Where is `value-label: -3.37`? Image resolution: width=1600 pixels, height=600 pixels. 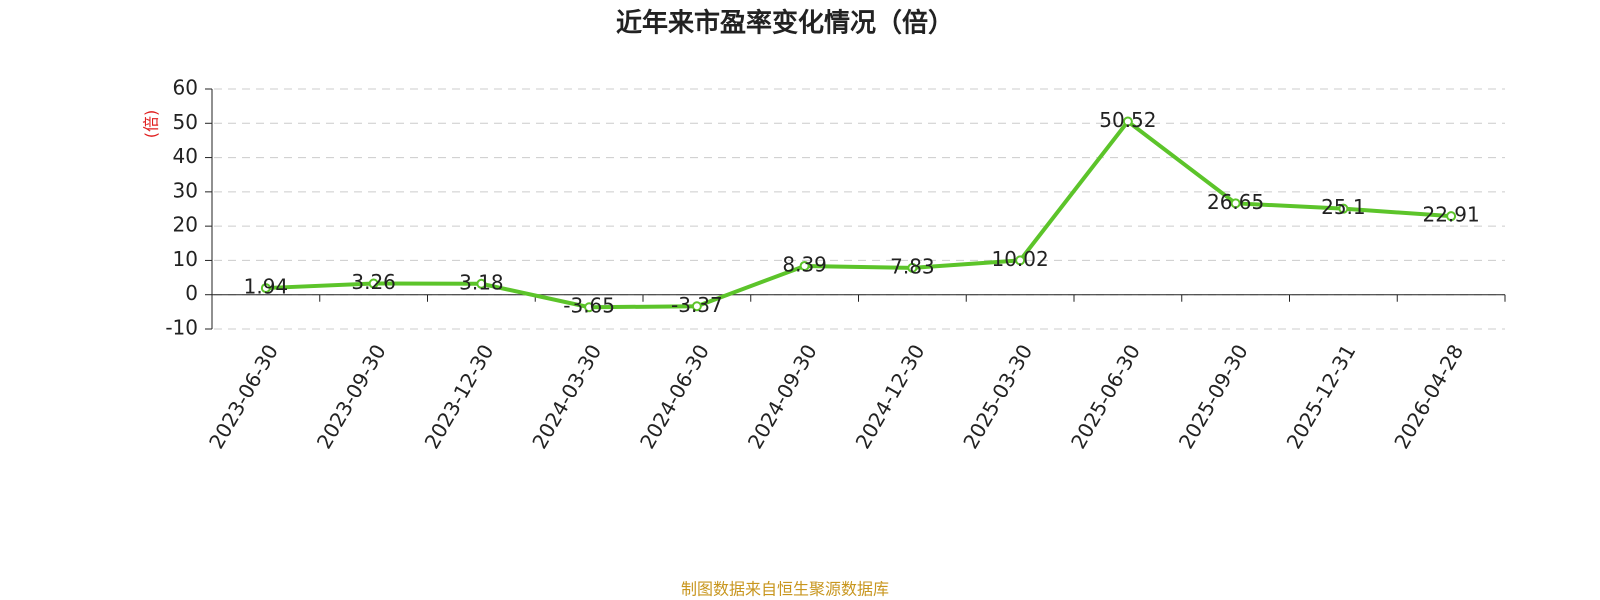 value-label: -3.37 is located at coordinates (697, 305).